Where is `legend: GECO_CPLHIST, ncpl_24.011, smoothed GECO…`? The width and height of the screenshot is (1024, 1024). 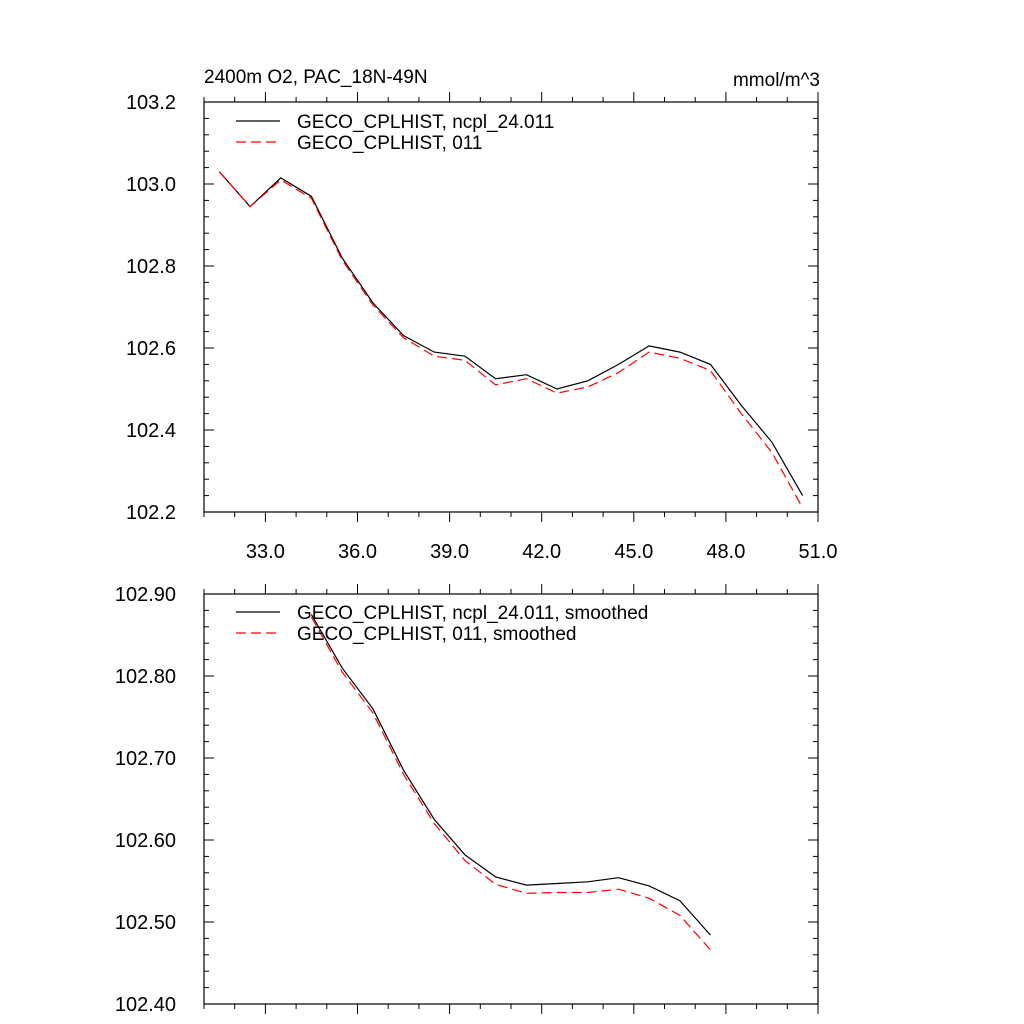
legend: GECO_CPLHIST, ncpl_24.011, smoothed GECO… is located at coordinates (442, 624).